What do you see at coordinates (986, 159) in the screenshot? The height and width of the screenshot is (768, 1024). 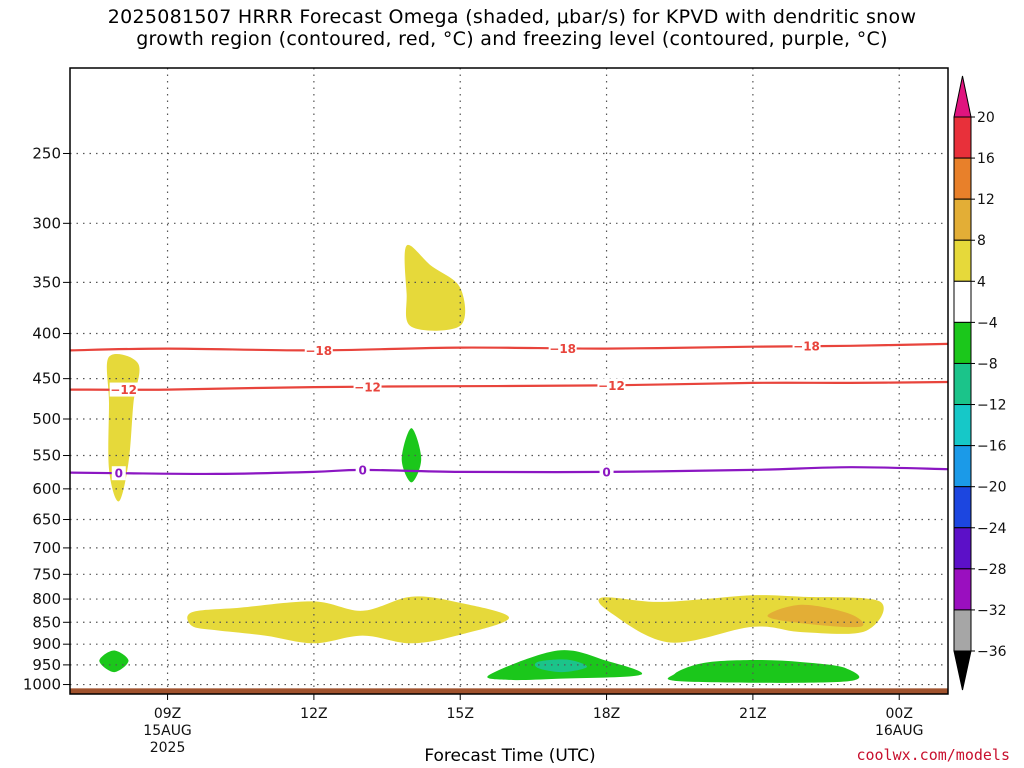 I see `colorbar-label-1: 16` at bounding box center [986, 159].